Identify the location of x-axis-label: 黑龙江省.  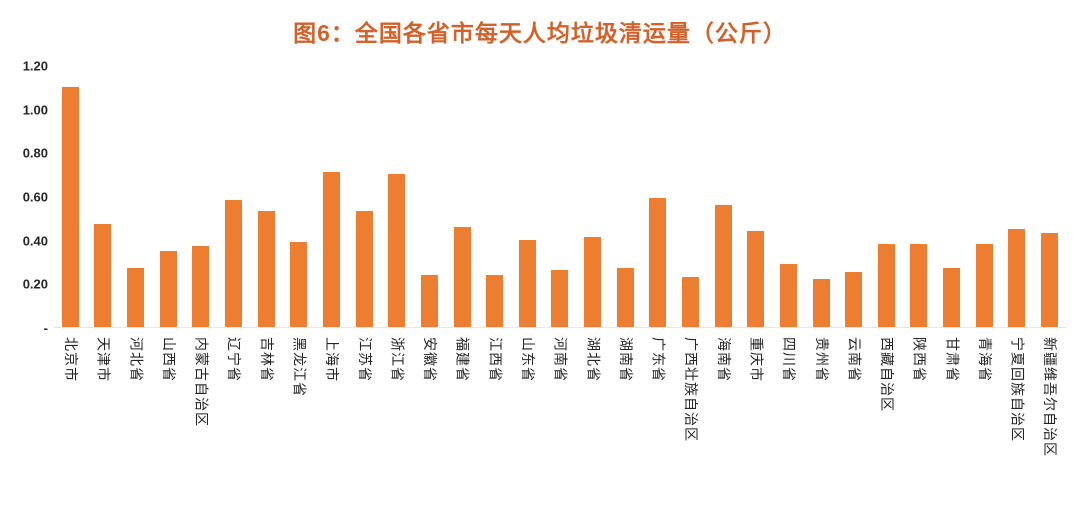
(299, 367).